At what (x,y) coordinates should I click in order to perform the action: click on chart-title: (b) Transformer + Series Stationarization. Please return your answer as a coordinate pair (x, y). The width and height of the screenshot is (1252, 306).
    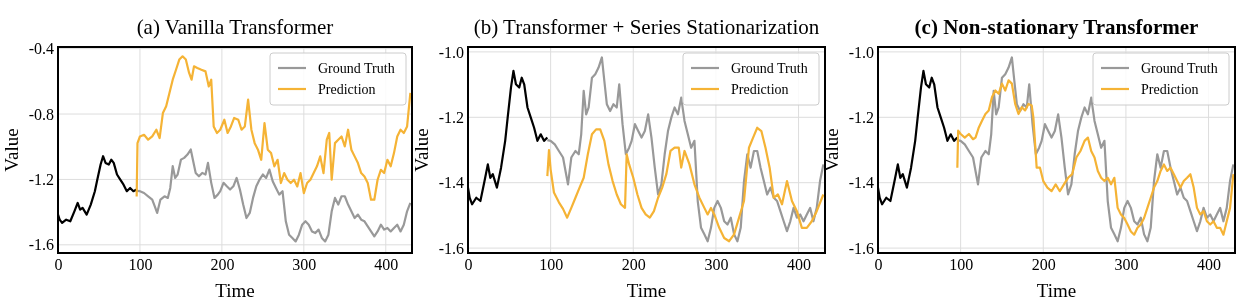
    Looking at the image, I should click on (646, 27).